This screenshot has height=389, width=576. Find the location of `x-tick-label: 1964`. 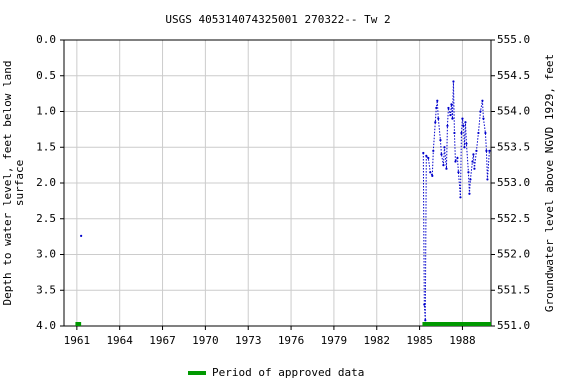

x-tick-label: 1964 is located at coordinates (119, 340).